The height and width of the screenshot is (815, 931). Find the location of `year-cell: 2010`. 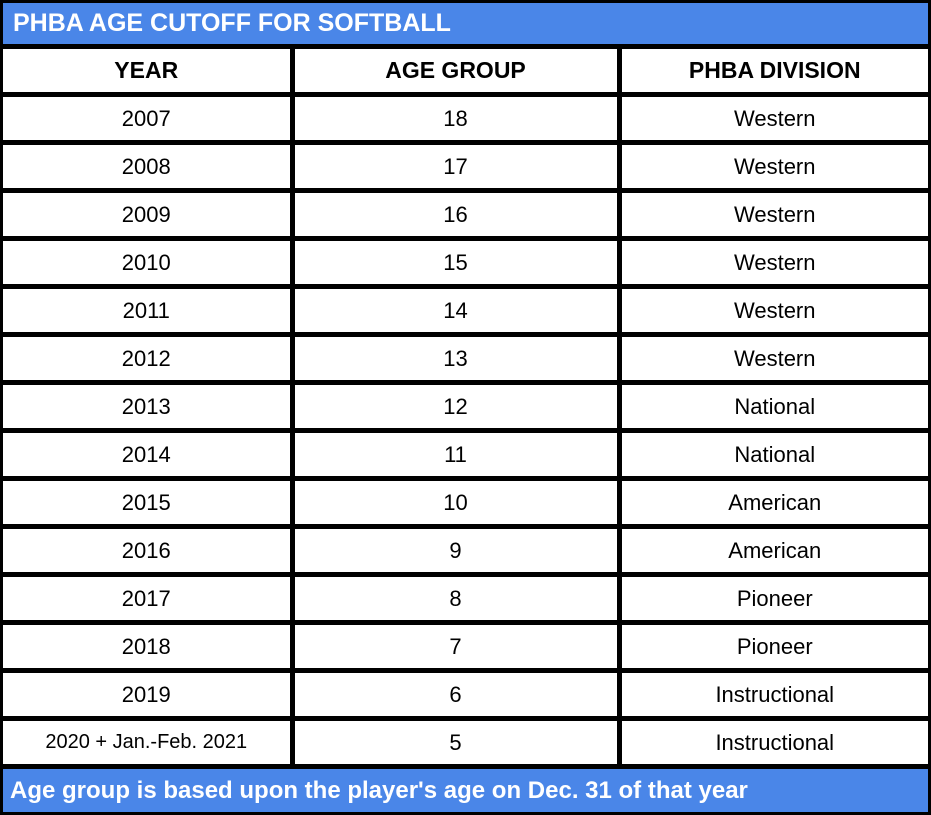

year-cell: 2010 is located at coordinates (147, 261).